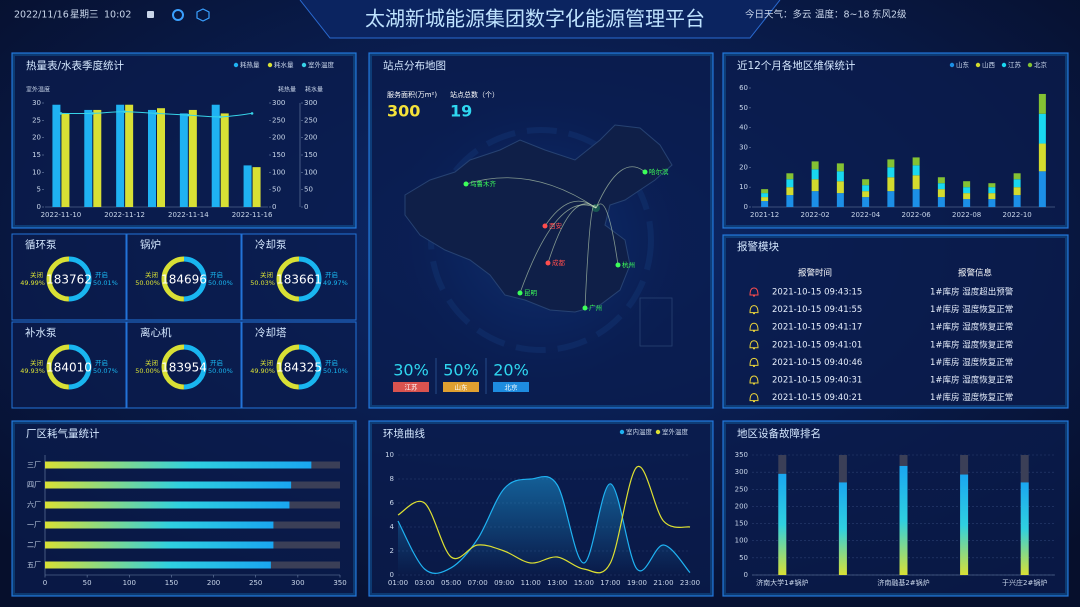  I want to click on date: 2022/11/16, so click(41, 15).